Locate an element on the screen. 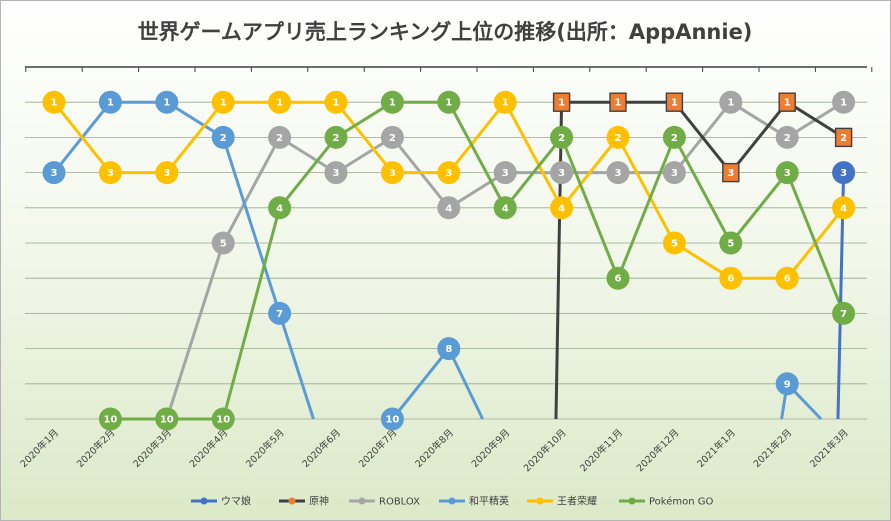 Image resolution: width=891 pixels, height=521 pixels. x-tick-label: 2021年2月 is located at coordinates (772, 448).